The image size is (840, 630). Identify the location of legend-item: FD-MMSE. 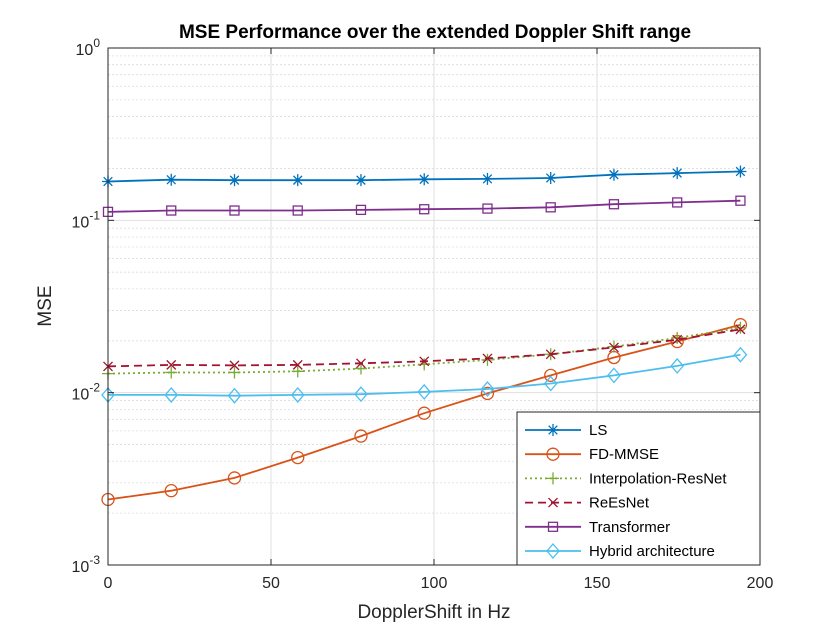
(592, 454).